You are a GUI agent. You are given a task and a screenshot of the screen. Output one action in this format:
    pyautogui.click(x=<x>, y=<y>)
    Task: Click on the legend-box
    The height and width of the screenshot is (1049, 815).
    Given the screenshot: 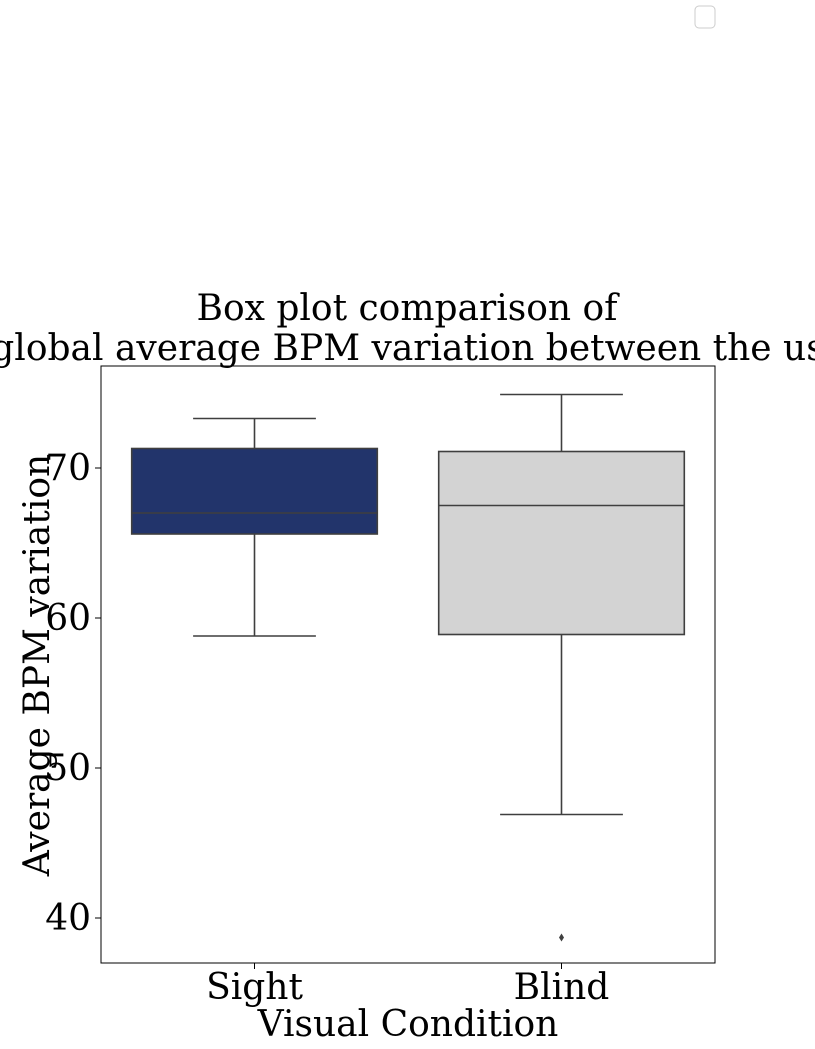 What is the action you would take?
    pyautogui.click(x=705, y=17)
    